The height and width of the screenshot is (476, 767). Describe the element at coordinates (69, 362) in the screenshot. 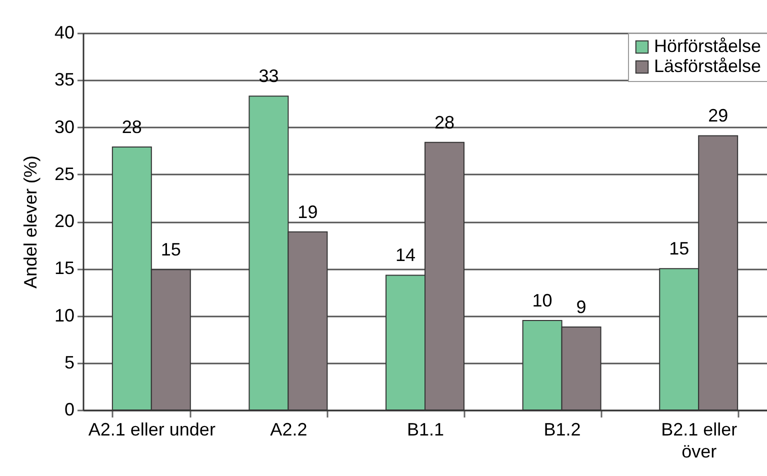

I see `y-tick-label: 5` at that location.